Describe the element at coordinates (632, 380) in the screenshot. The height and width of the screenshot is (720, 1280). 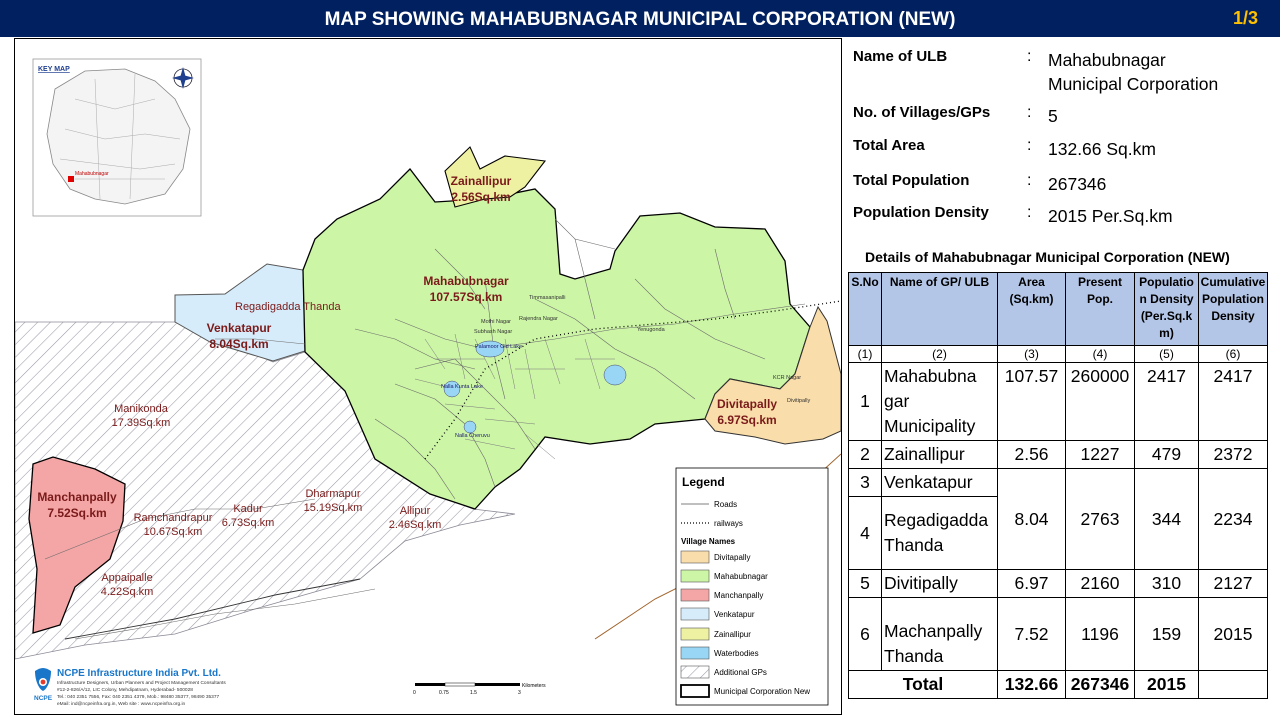
I see `railway-line` at that location.